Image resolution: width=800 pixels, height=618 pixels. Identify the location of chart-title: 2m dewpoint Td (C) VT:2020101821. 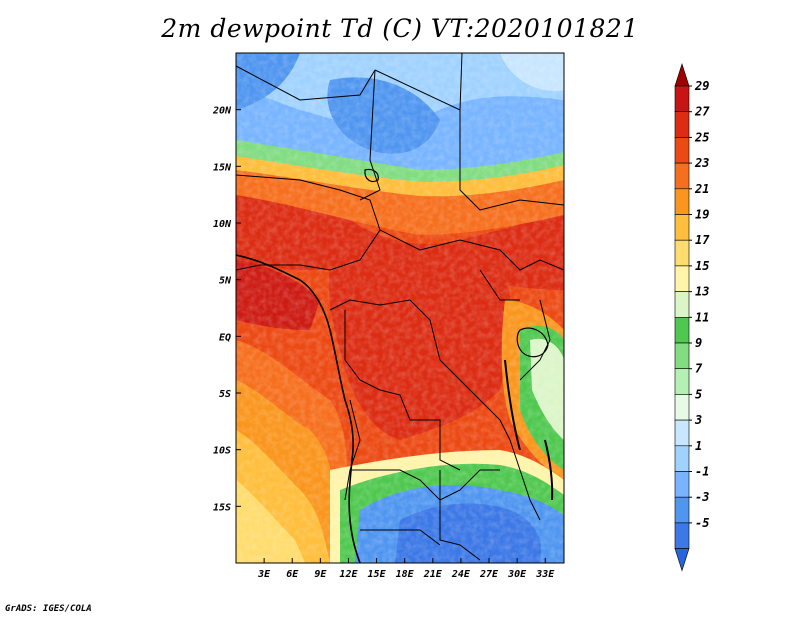
(400, 28).